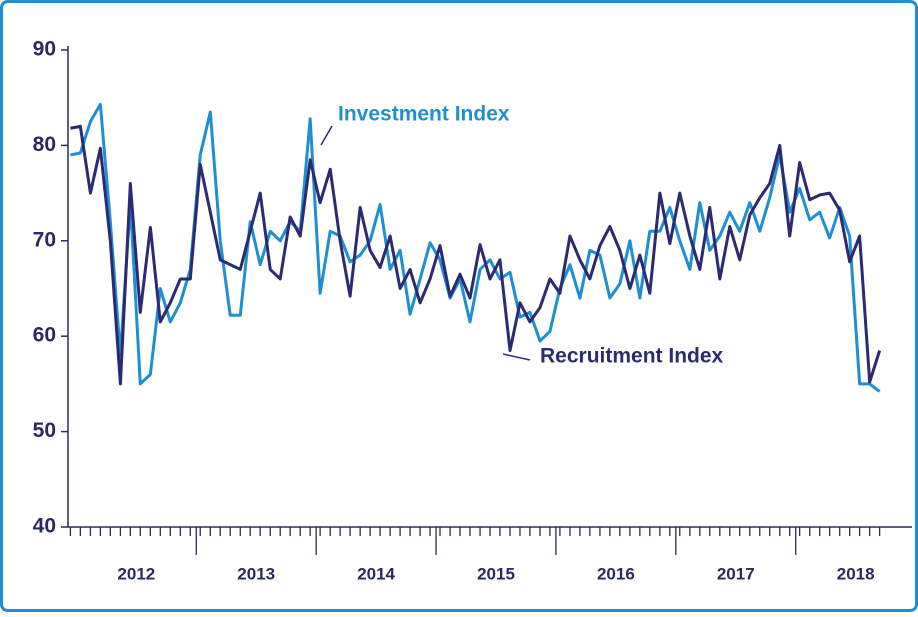 The width and height of the screenshot is (918, 617). What do you see at coordinates (44, 239) in the screenshot?
I see `y-tick-label: 70` at bounding box center [44, 239].